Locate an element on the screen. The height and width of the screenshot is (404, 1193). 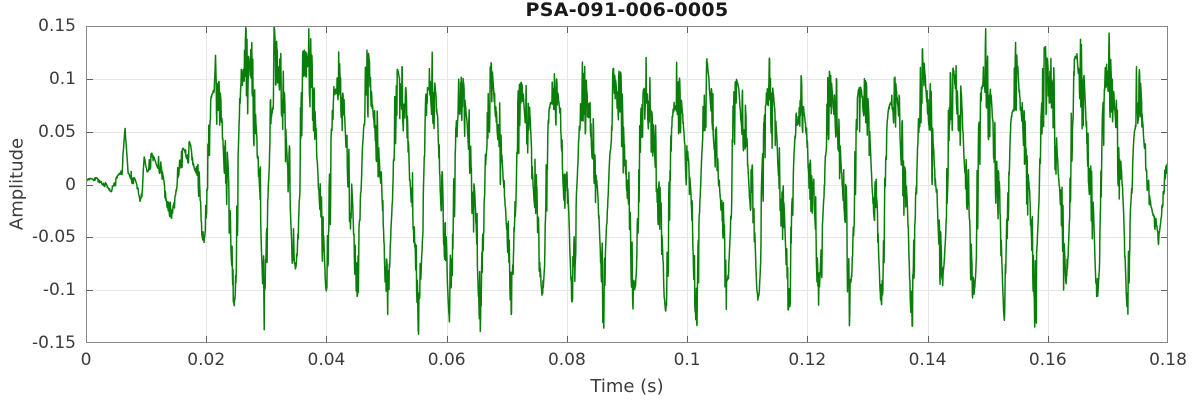
y-tick-label: -0.15 is located at coordinates (54, 343).